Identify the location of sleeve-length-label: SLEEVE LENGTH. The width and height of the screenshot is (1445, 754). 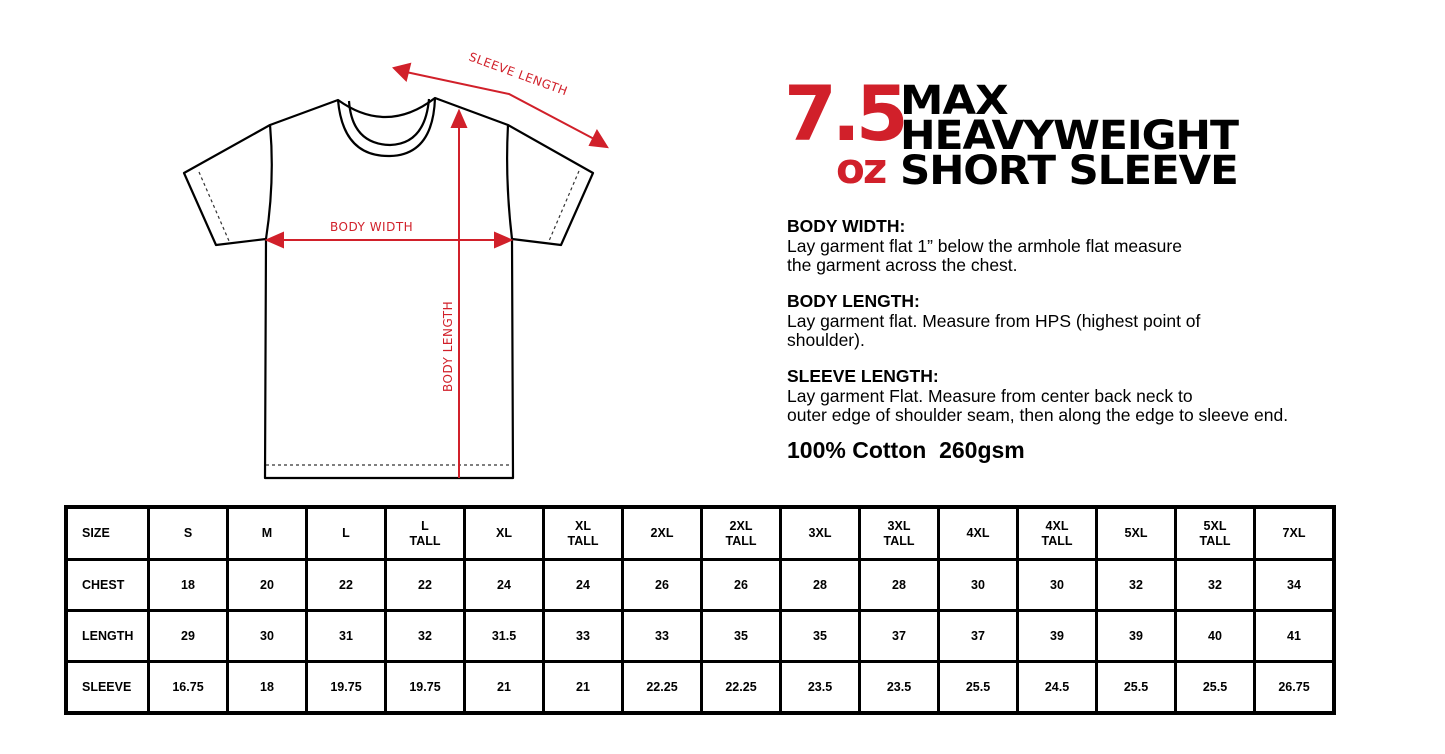
(518, 74).